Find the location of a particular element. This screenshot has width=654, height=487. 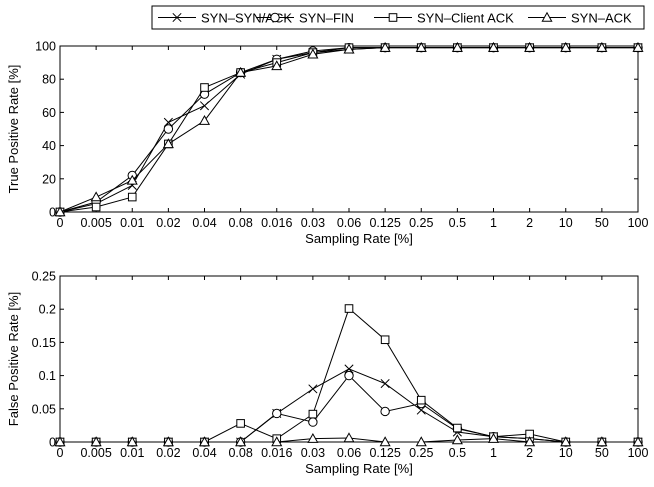

y-tick-label: 40 is located at coordinates (49, 146).